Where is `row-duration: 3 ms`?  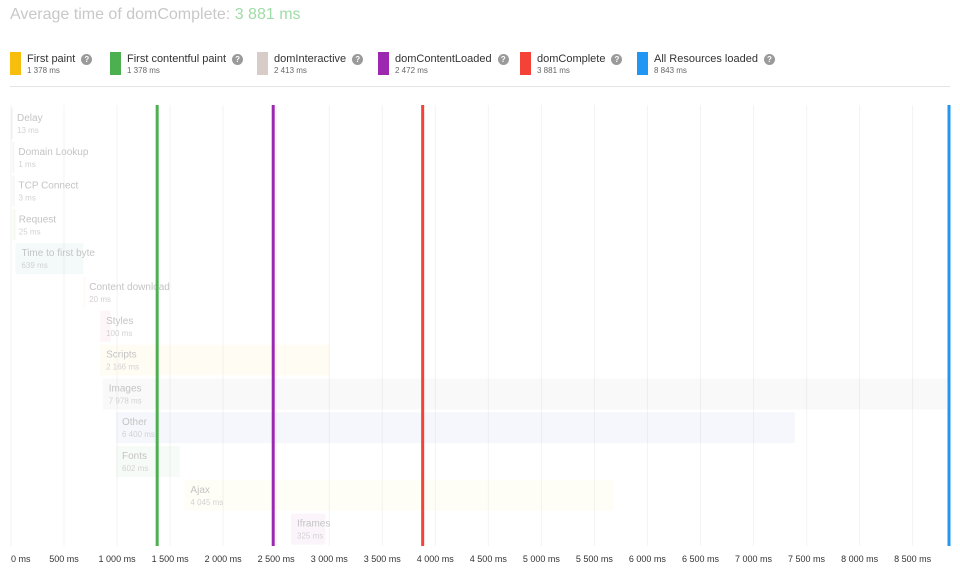 row-duration: 3 ms is located at coordinates (26, 198).